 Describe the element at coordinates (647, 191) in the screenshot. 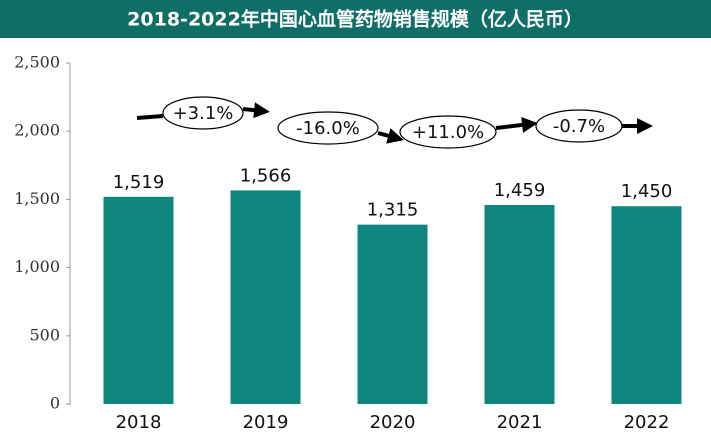

I see `value-label: 1,450` at that location.